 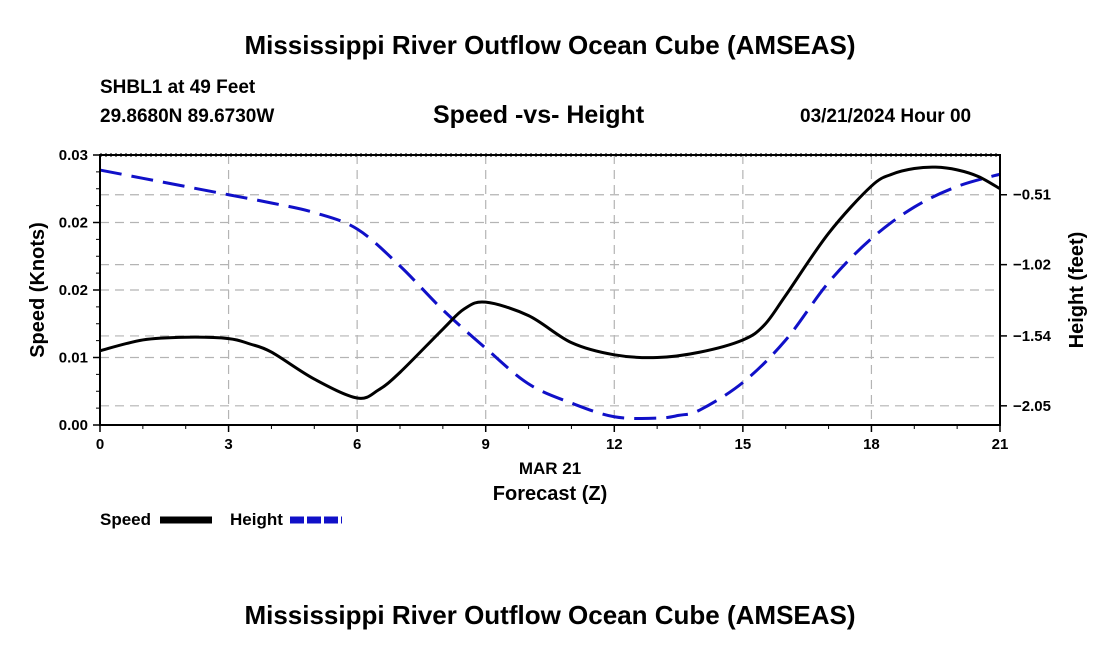 I want to click on x-tick-label: 9, so click(x=486, y=444).